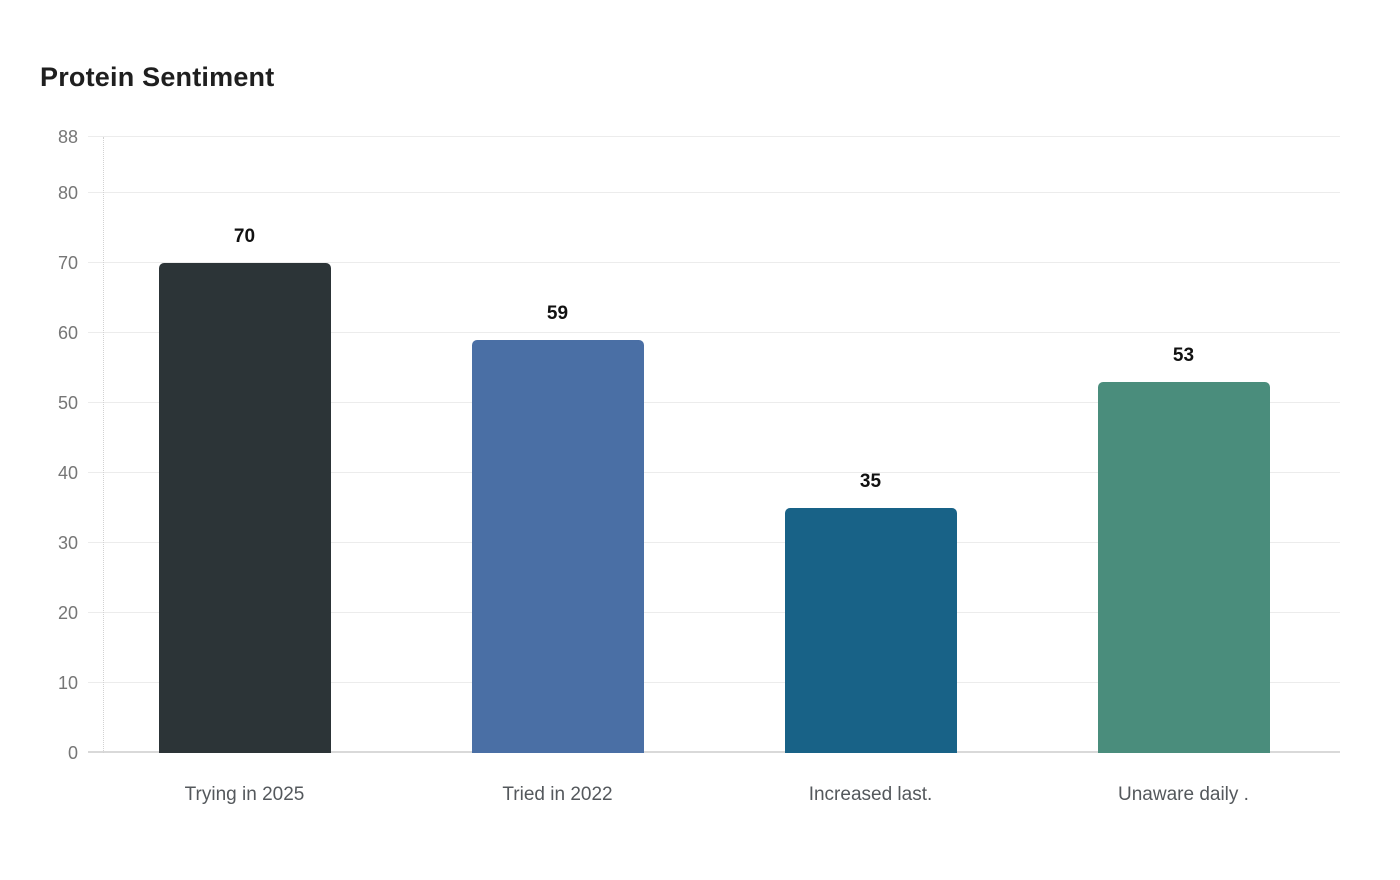 The image size is (1400, 880). Describe the element at coordinates (244, 236) in the screenshot. I see `bar-value-label-1: 70` at that location.